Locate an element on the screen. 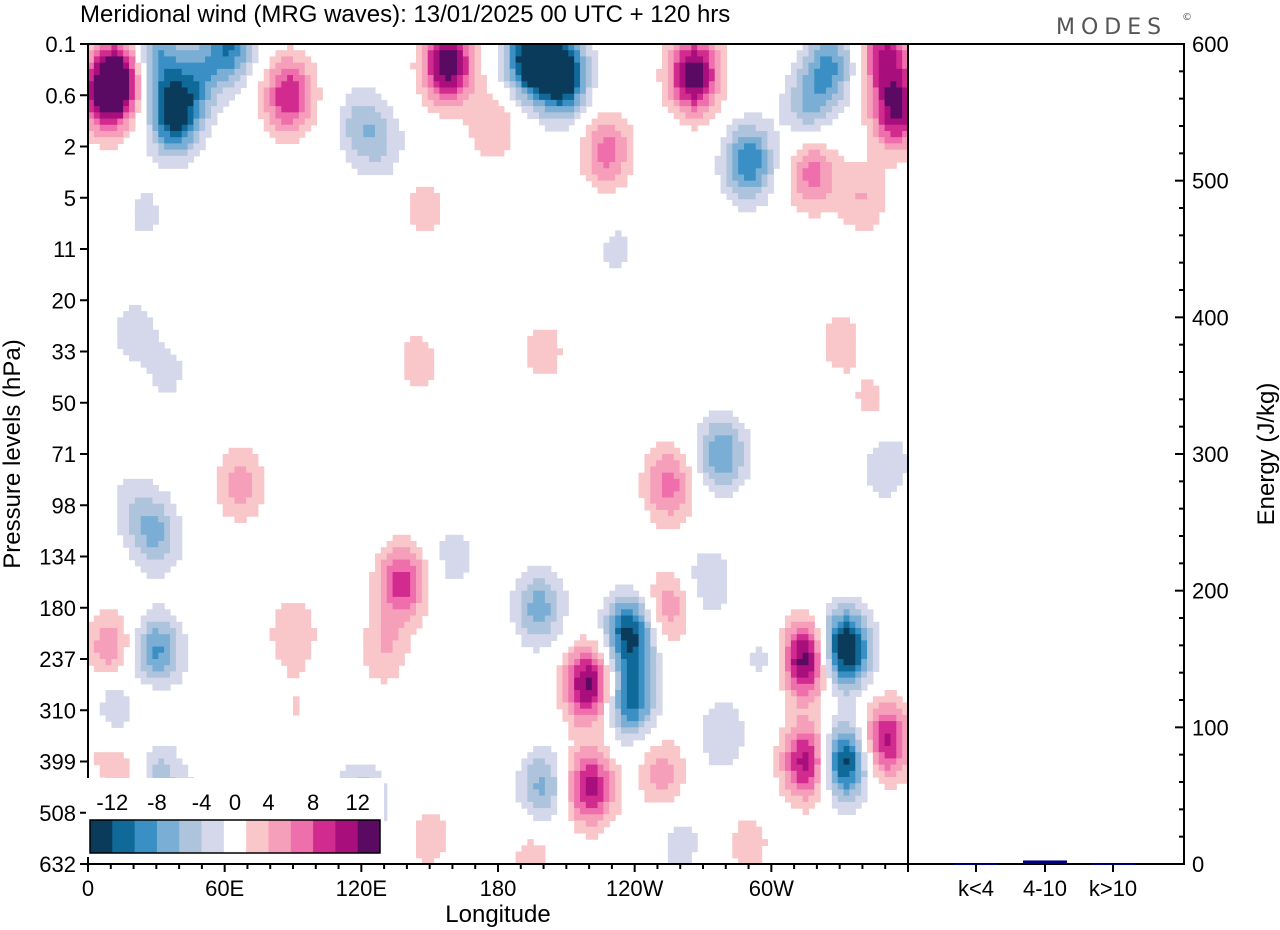 The height and width of the screenshot is (930, 1280). colorbar-swatch is located at coordinates (369, 836).